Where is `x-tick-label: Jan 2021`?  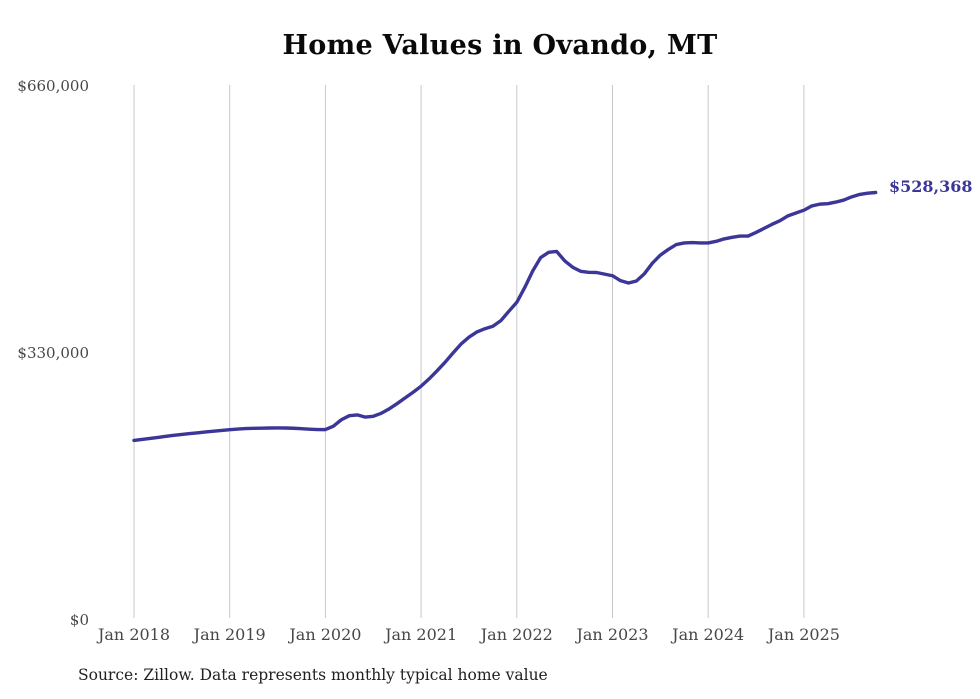 x-tick-label: Jan 2021 is located at coordinates (421, 634).